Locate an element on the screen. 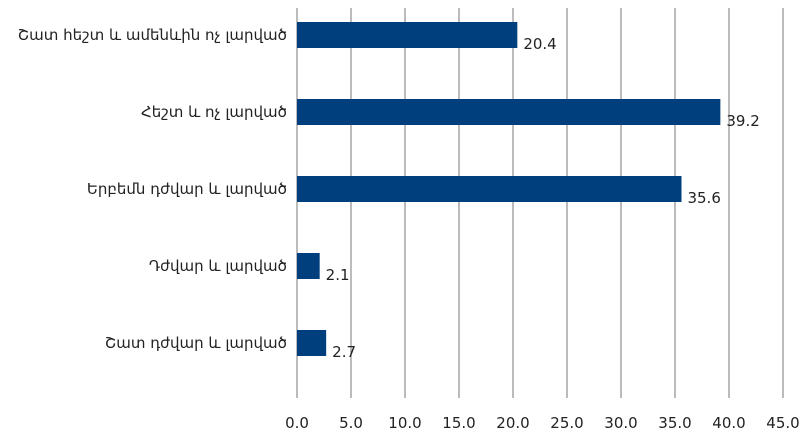  x-tick-labels: 0.0 5.0 10.0 15.0 20.0 25.0 30.0 35.0 40.0 45.0 is located at coordinates (542, 423).